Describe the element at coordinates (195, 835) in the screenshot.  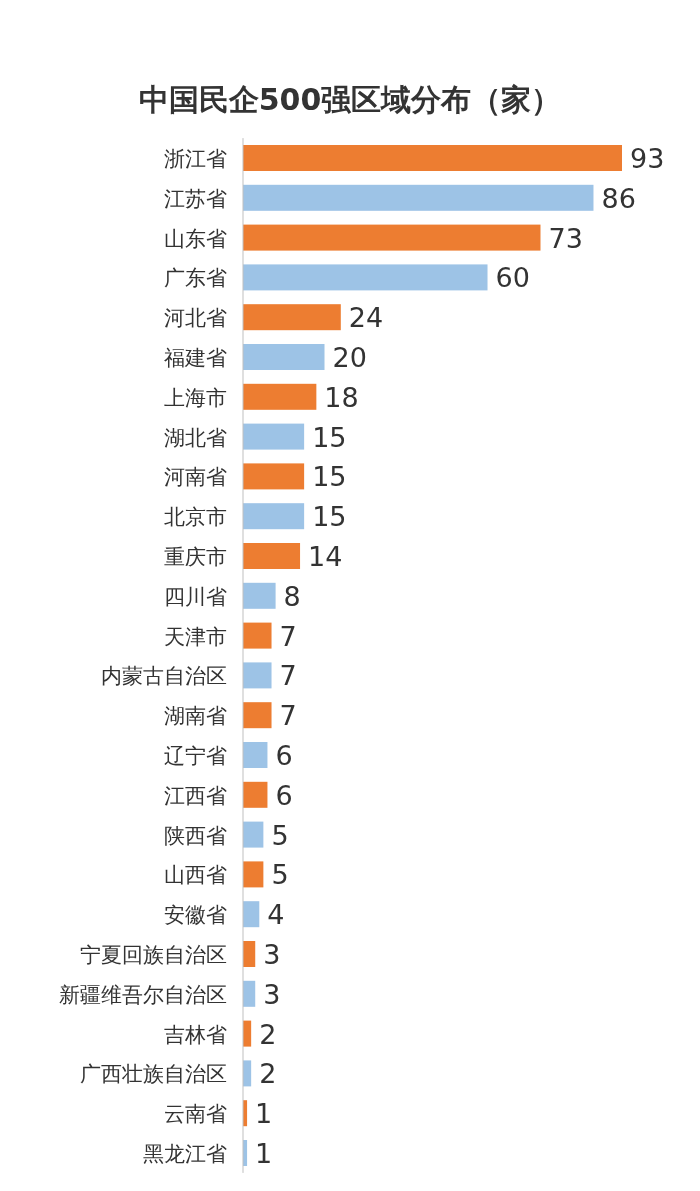
I see `y-tick-label: 陕西省` at that location.